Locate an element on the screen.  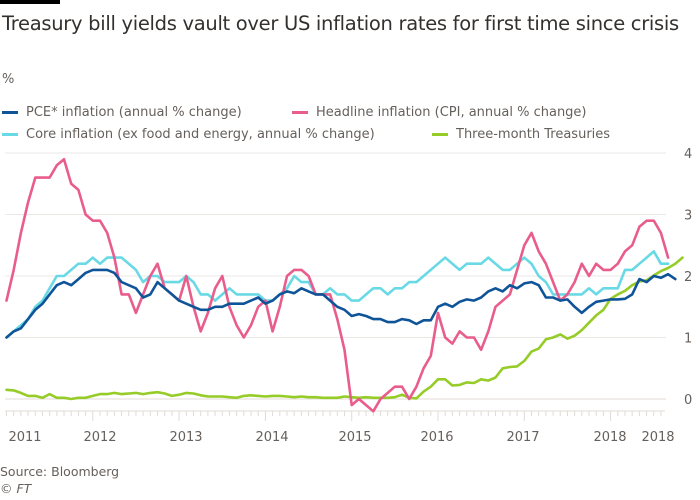
legend-label-pce: PCE* inflation (annual % change) is located at coordinates (134, 112).